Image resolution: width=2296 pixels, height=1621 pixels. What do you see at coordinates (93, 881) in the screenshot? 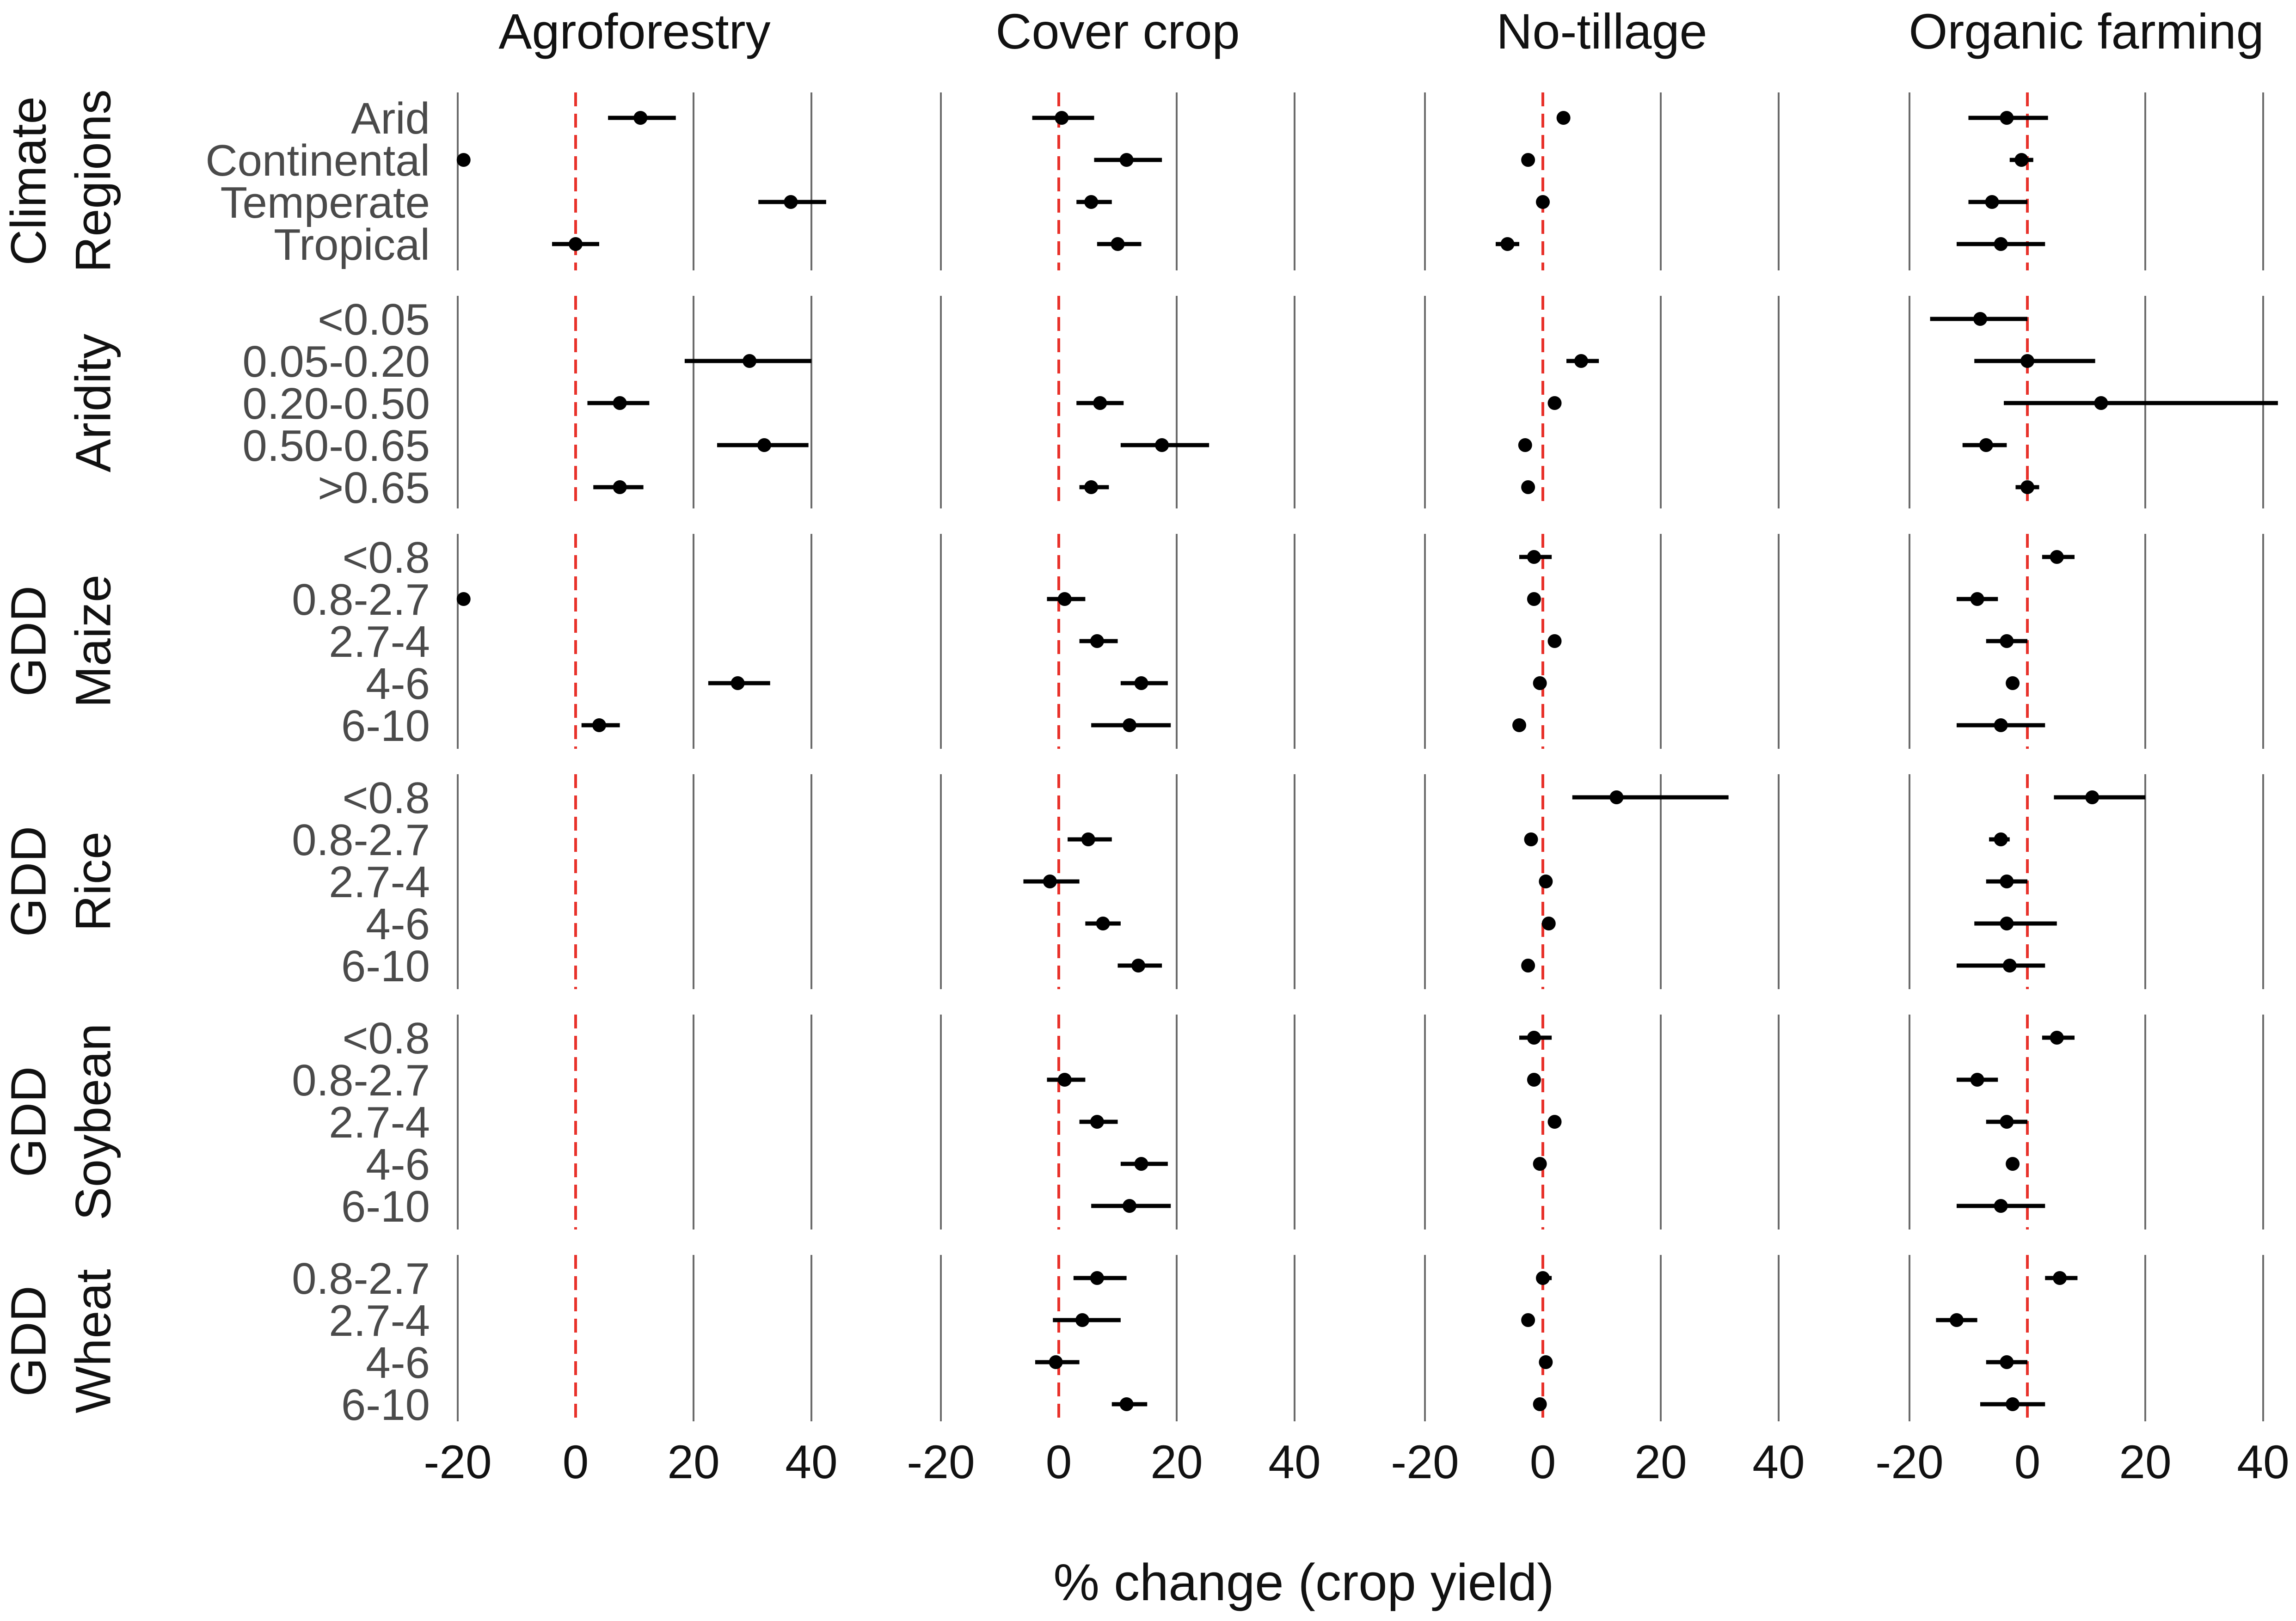
I see `facet-label: Rice` at bounding box center [93, 881].